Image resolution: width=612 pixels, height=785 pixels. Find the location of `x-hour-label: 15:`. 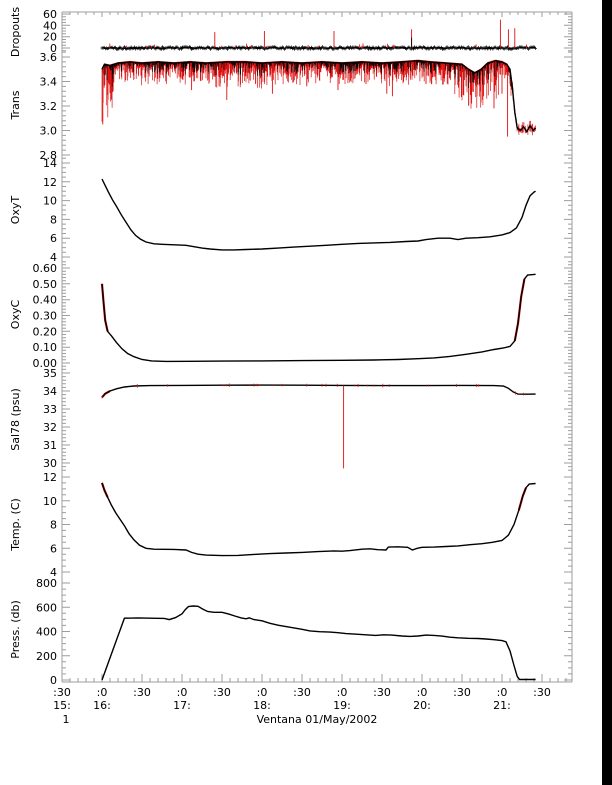

x-hour-label: 15: is located at coordinates (62, 705).